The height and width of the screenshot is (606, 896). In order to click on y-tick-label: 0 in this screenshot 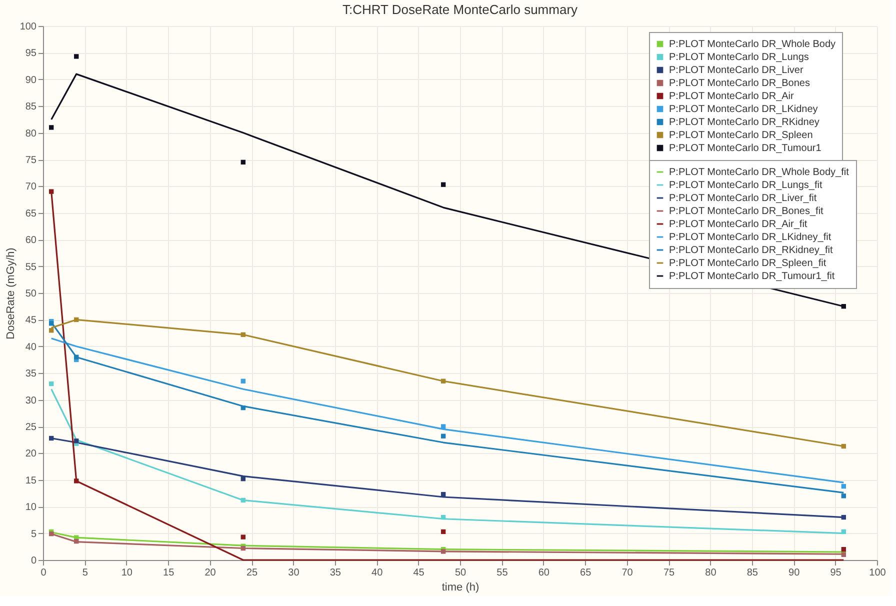, I will do `click(33, 561)`.